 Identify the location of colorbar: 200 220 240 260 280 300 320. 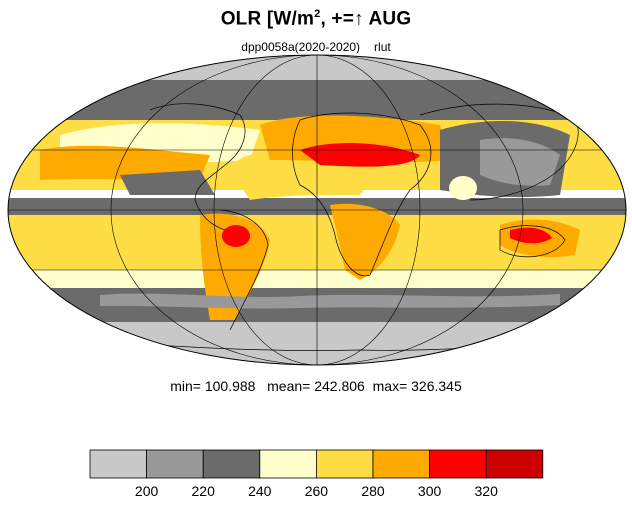
(316, 474).